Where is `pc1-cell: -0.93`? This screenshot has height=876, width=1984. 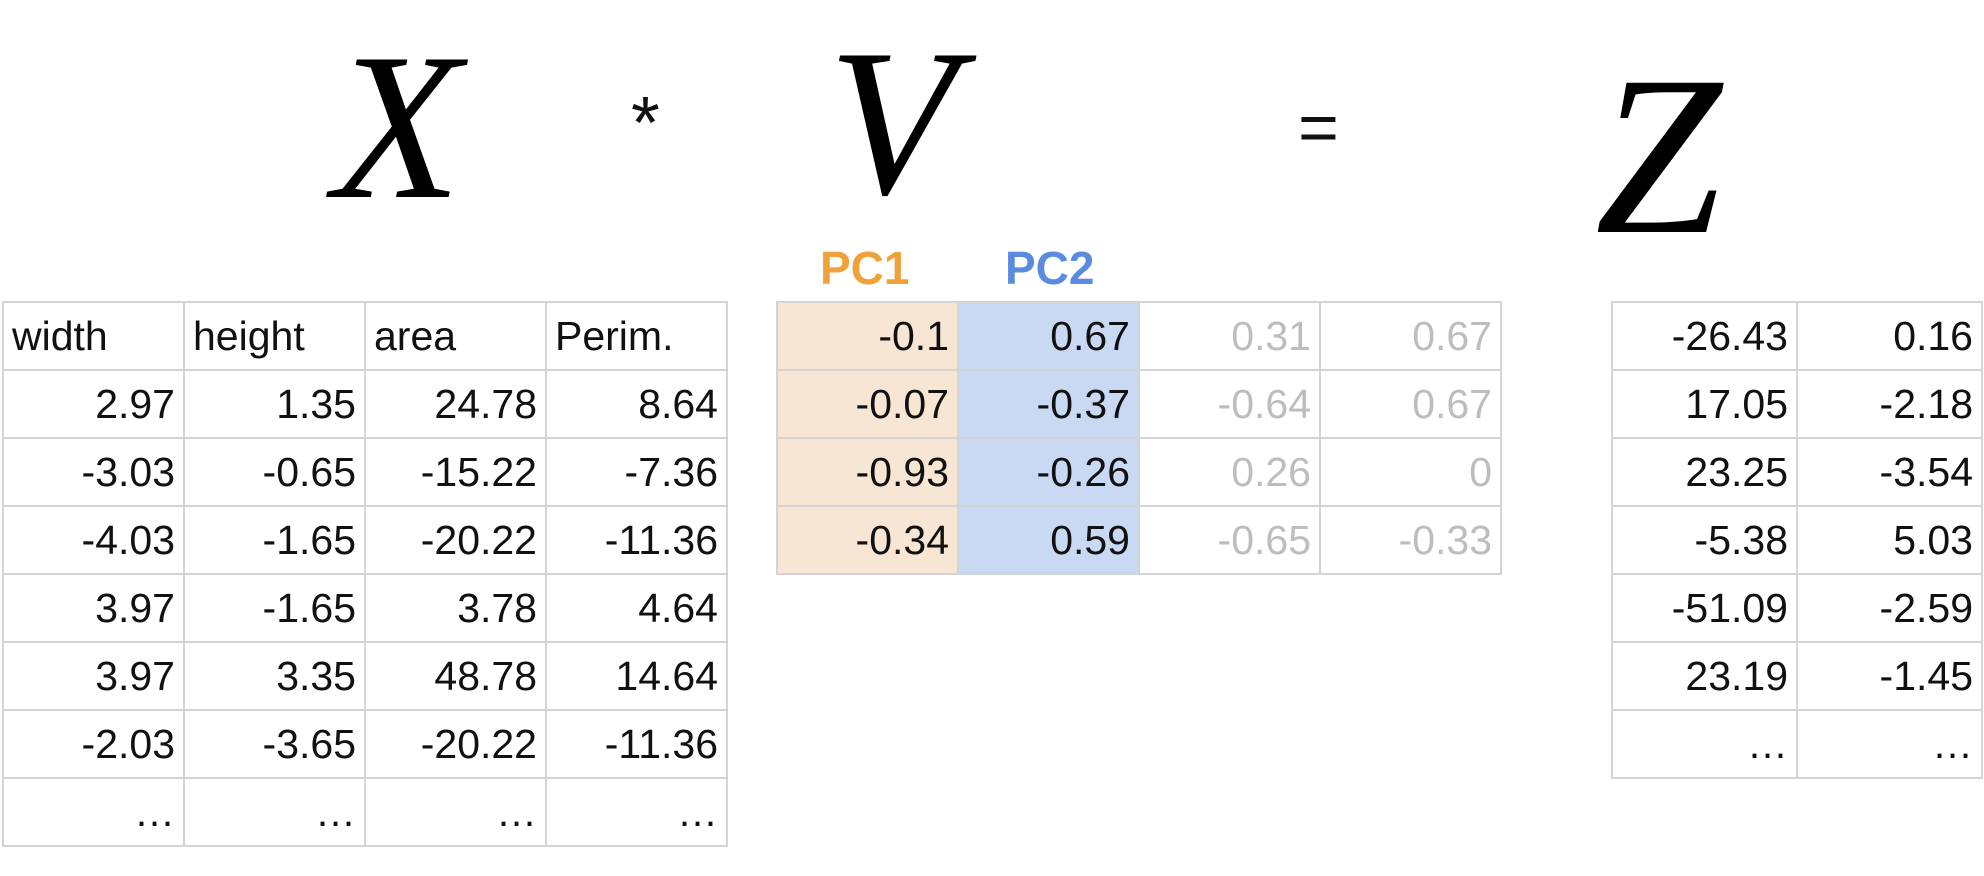 pc1-cell: -0.93 is located at coordinates (867, 472).